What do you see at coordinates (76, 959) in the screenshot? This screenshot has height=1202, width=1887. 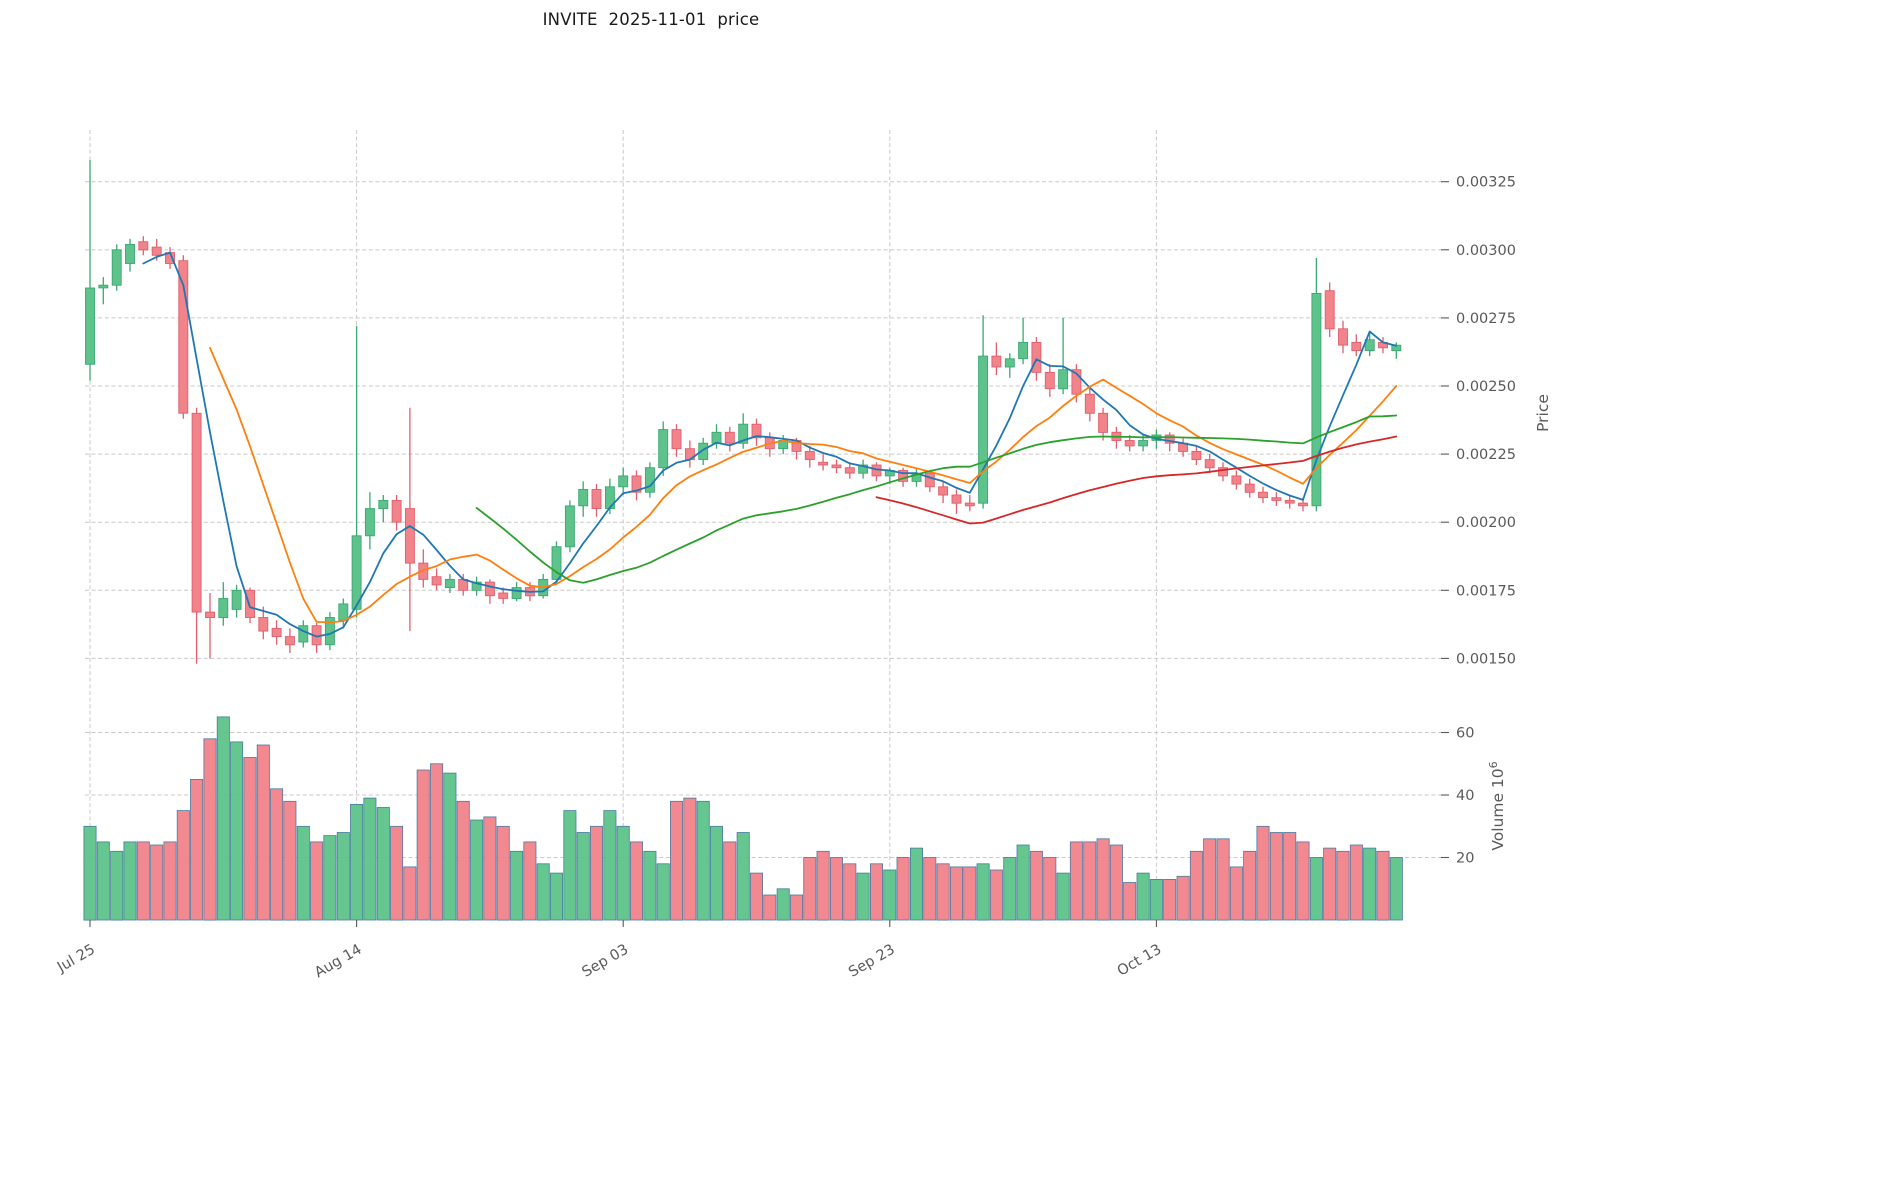 I see `x-tick-label: Jul 25` at bounding box center [76, 959].